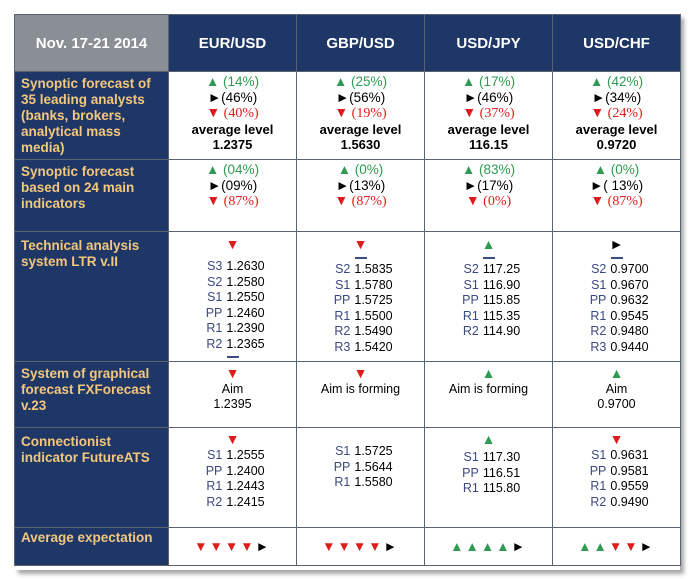  I want to click on level-value: 115.80, so click(501, 488).